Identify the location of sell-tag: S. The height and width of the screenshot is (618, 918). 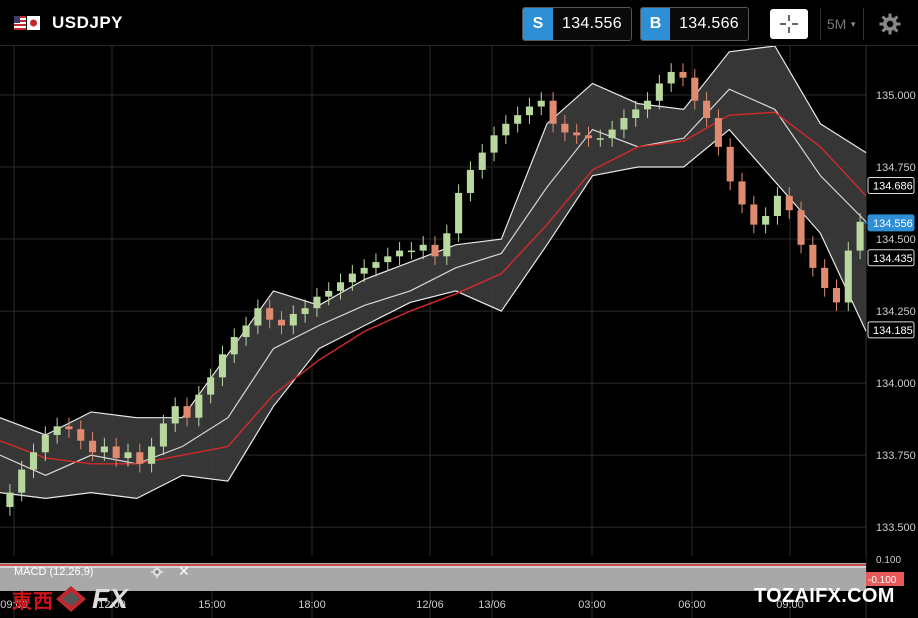
(538, 24).